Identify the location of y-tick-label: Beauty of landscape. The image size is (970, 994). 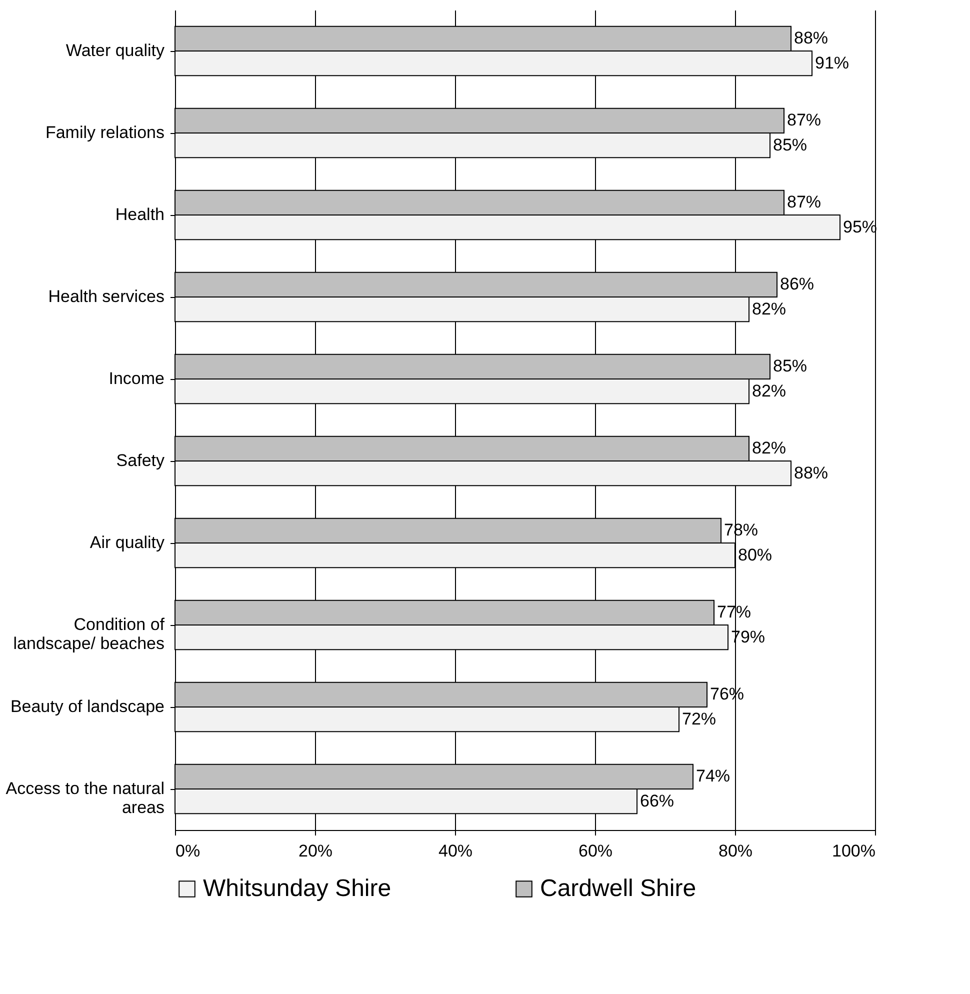
(87, 706).